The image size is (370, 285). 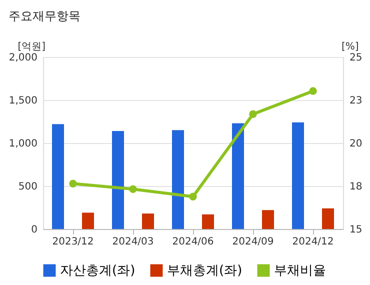 I want to click on y-tick-label: 2,000, so click(x=23, y=58).